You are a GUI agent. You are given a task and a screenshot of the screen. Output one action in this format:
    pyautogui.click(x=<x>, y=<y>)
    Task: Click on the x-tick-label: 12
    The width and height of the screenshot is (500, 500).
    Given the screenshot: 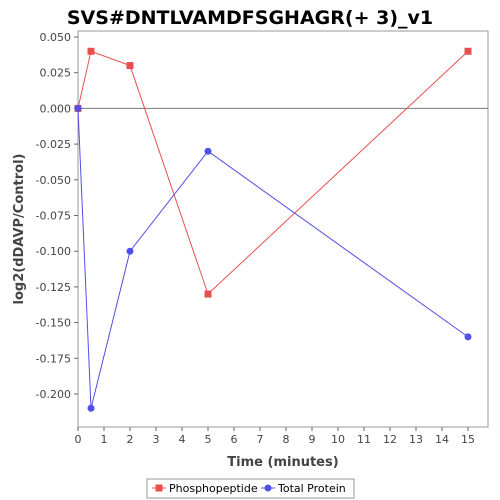 What is the action you would take?
    pyautogui.click(x=390, y=439)
    